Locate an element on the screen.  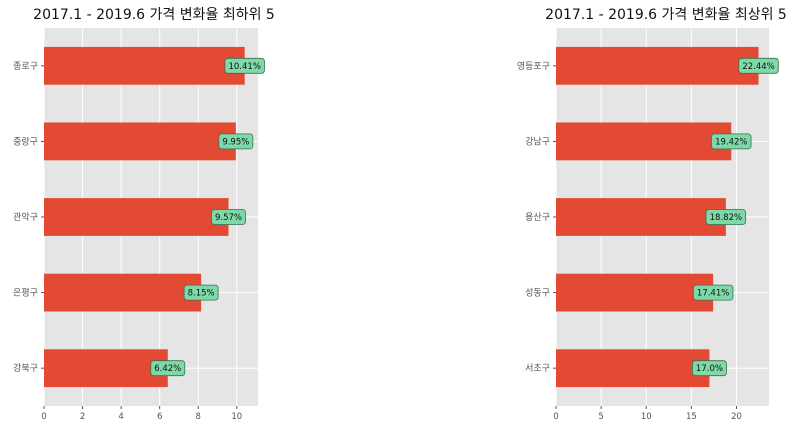
x-tick-label: 4 is located at coordinates (120, 417).